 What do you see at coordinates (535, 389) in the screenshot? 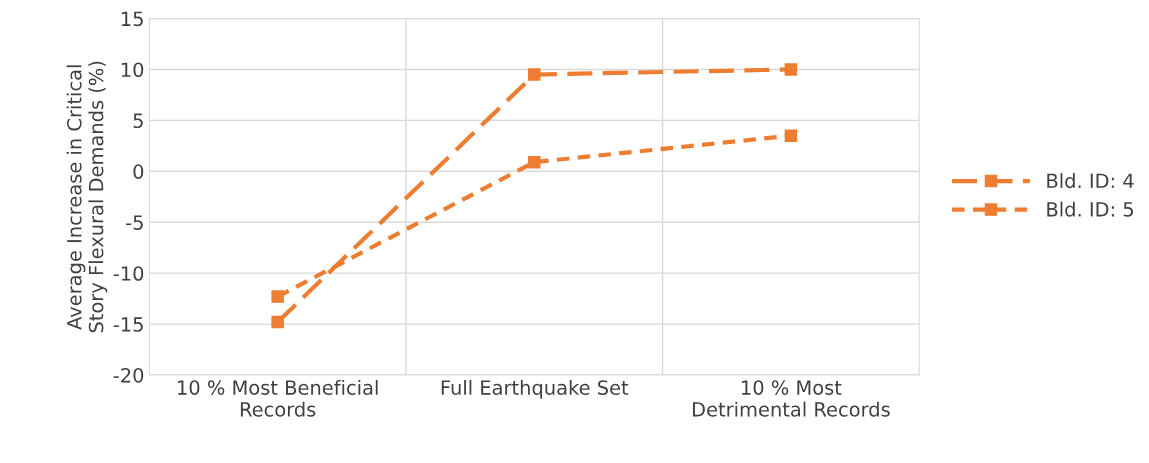
I see `x-tick-label: Full Earthquake Set` at bounding box center [535, 389].